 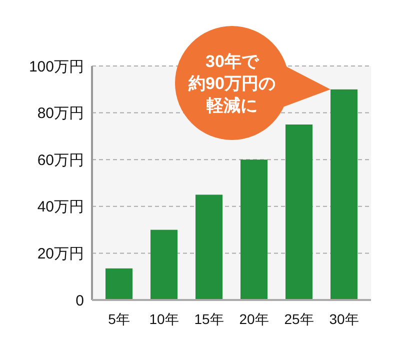 I want to click on x-tick-label: 5年, so click(x=119, y=319).